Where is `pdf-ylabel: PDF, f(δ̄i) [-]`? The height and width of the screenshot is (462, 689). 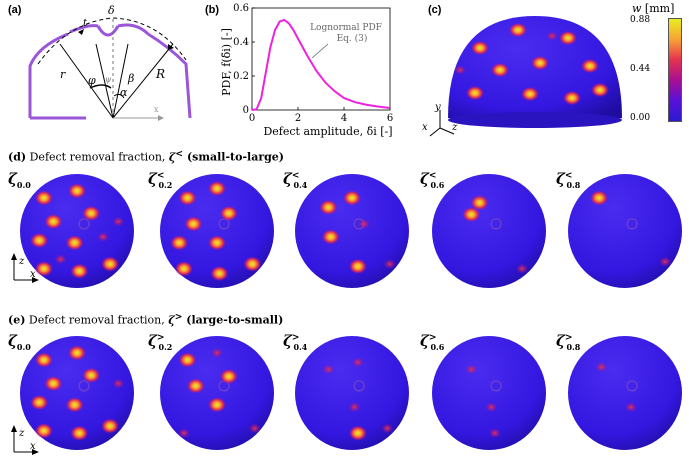
pdf-ylabel: PDF, f(δ̄i) [-] is located at coordinates (226, 62).